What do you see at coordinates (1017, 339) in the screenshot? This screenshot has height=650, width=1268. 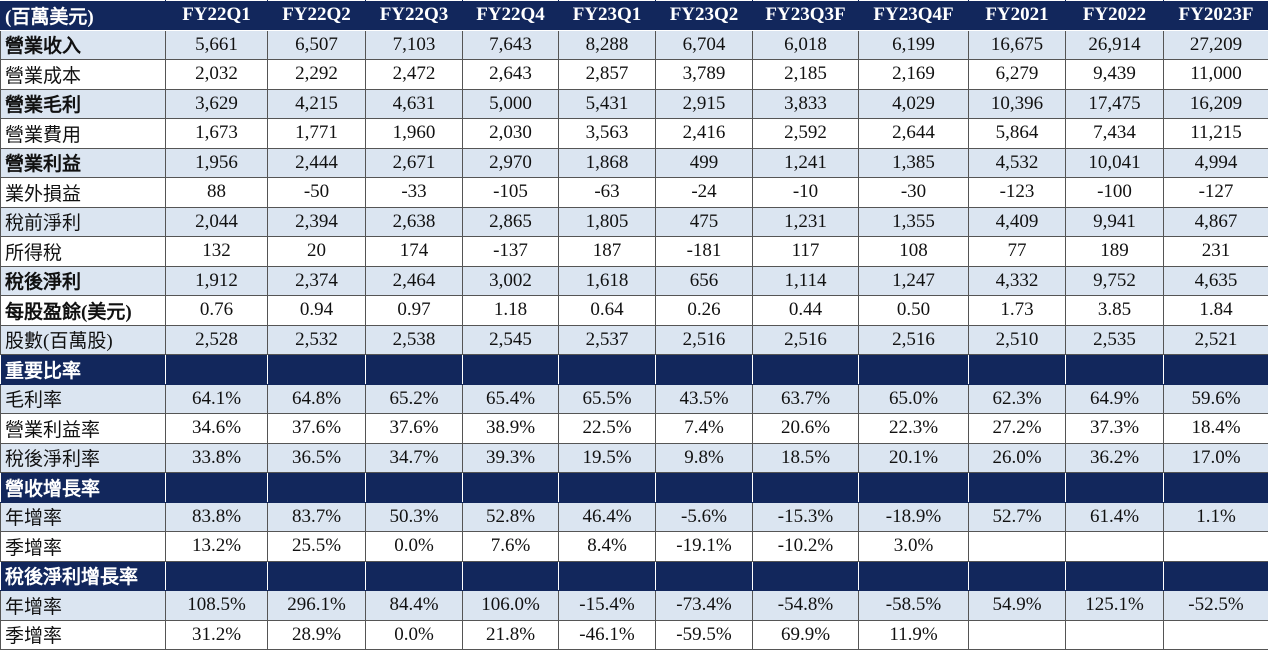 I see `value-cell: 2,510` at bounding box center [1017, 339].